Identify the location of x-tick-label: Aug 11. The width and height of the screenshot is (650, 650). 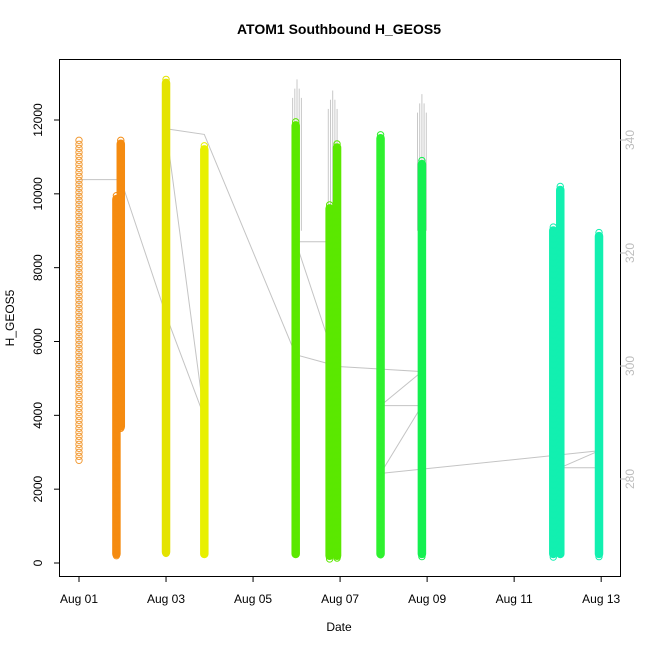
(514, 599).